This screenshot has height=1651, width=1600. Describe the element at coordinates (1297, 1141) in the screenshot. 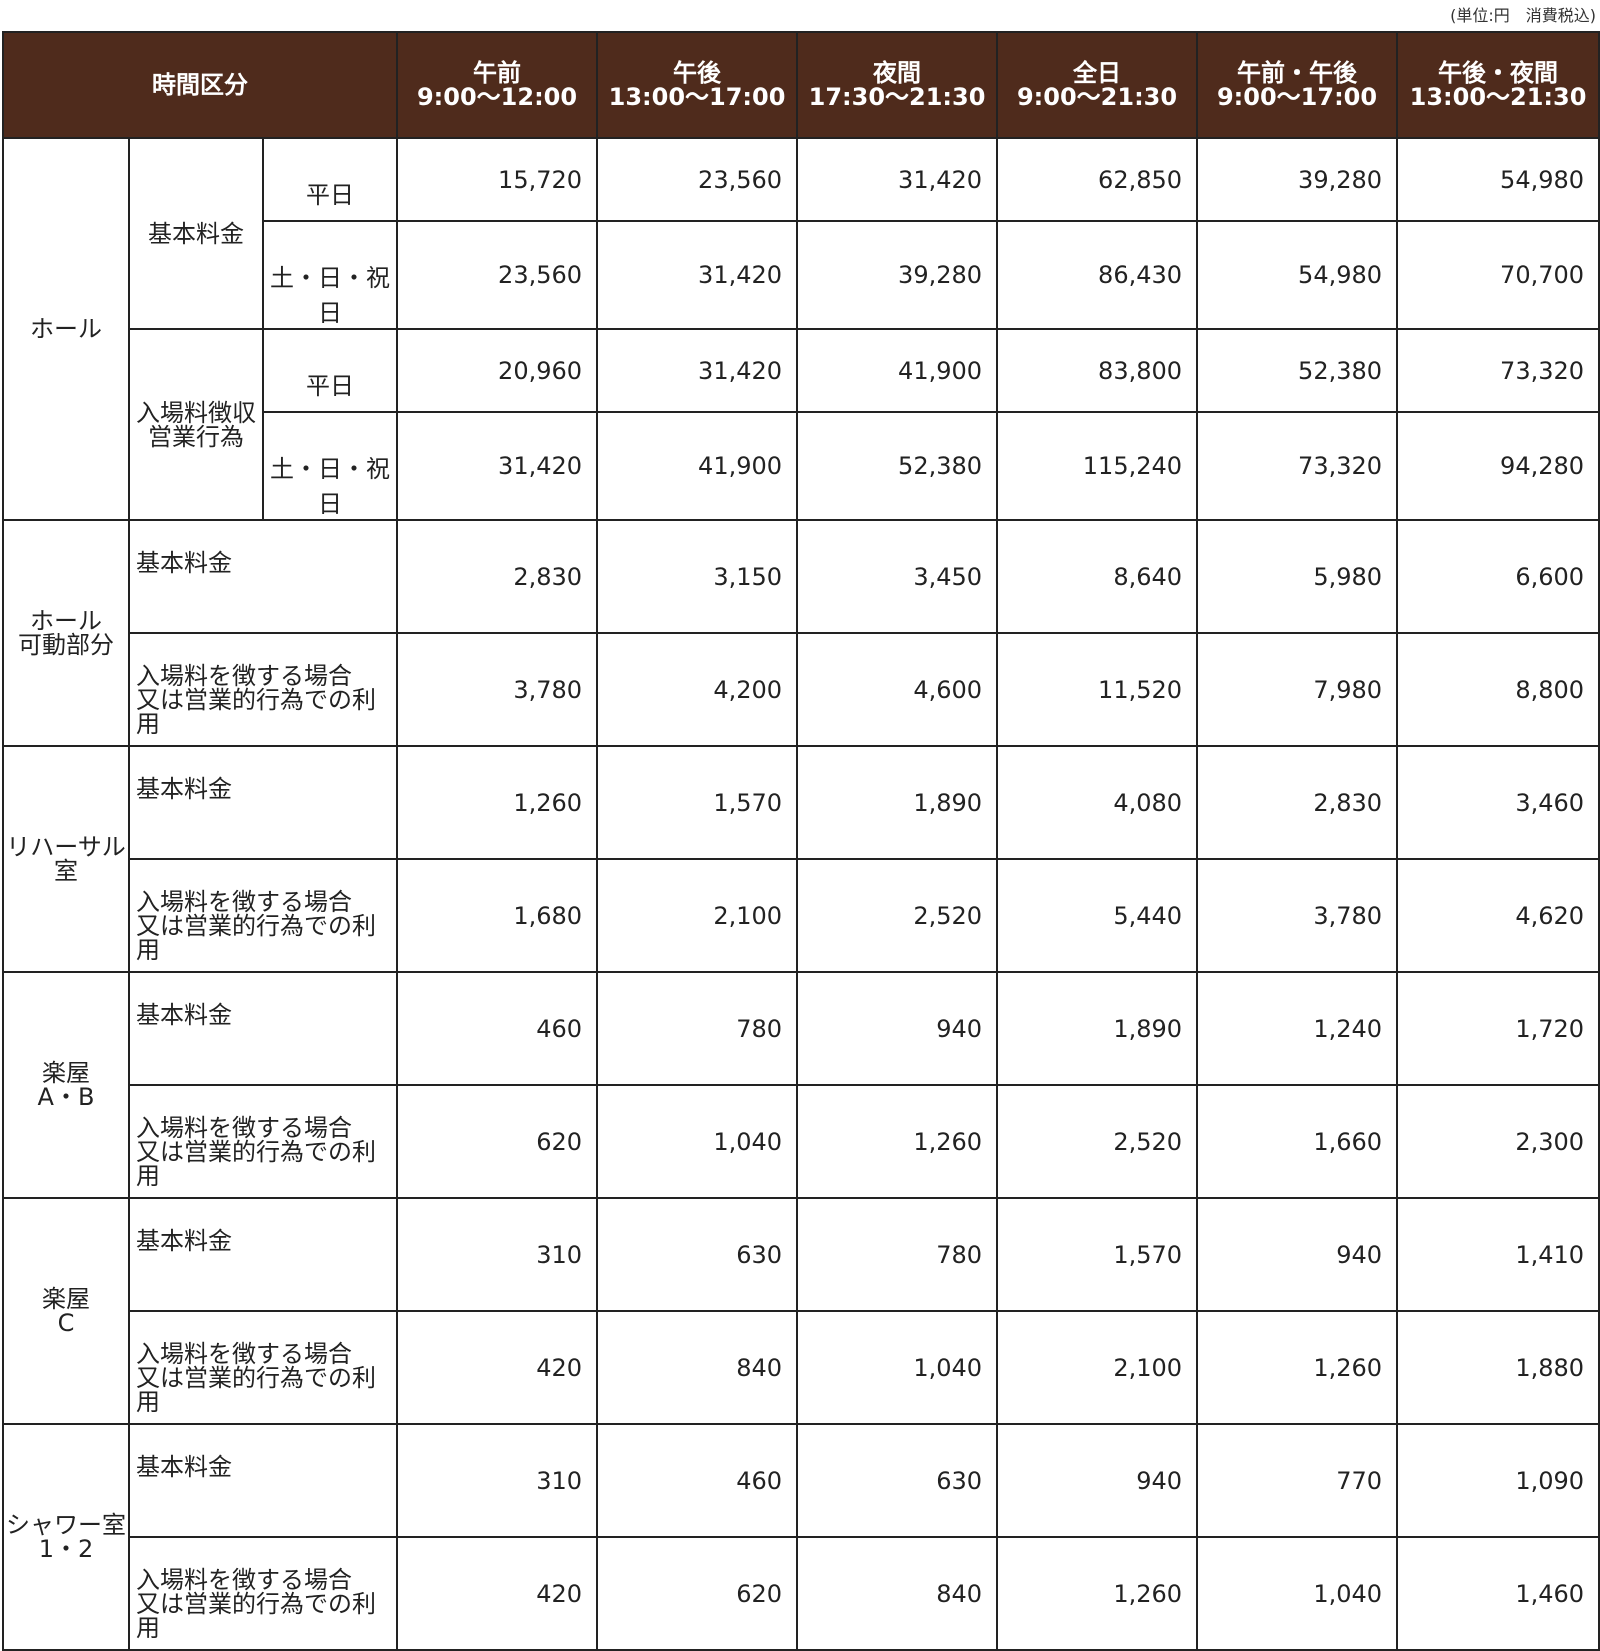

I see `fee-value: 1,660` at that location.